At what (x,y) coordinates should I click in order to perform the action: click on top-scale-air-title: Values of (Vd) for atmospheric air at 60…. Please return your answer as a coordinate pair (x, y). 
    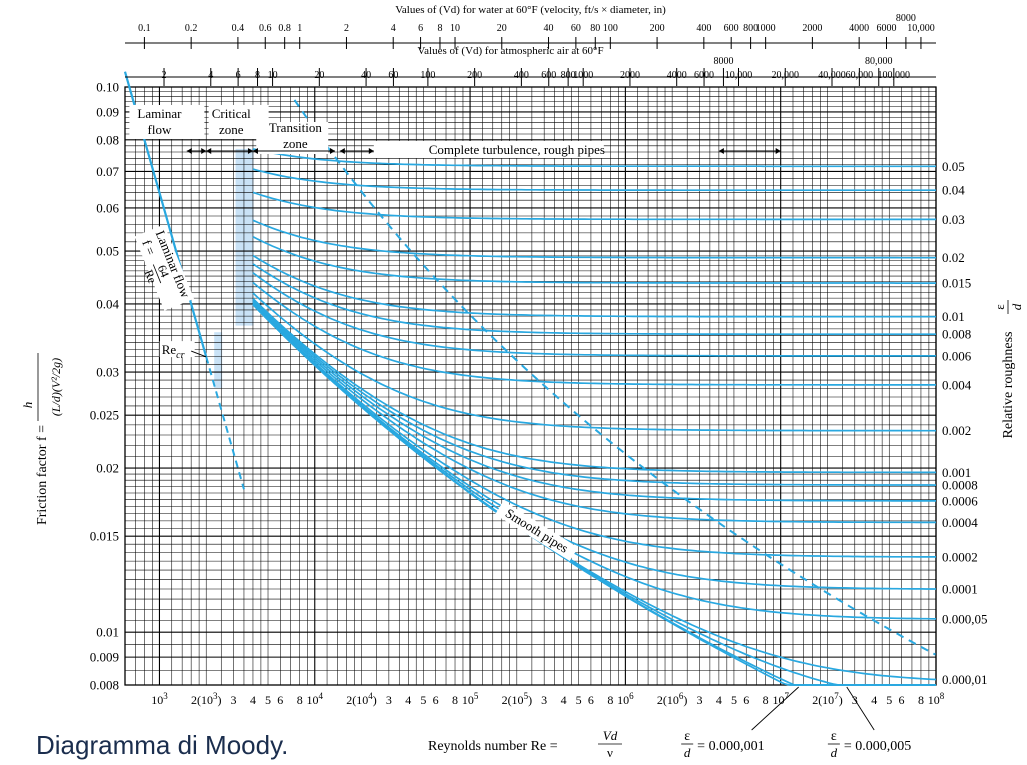
    Looking at the image, I should click on (510, 51).